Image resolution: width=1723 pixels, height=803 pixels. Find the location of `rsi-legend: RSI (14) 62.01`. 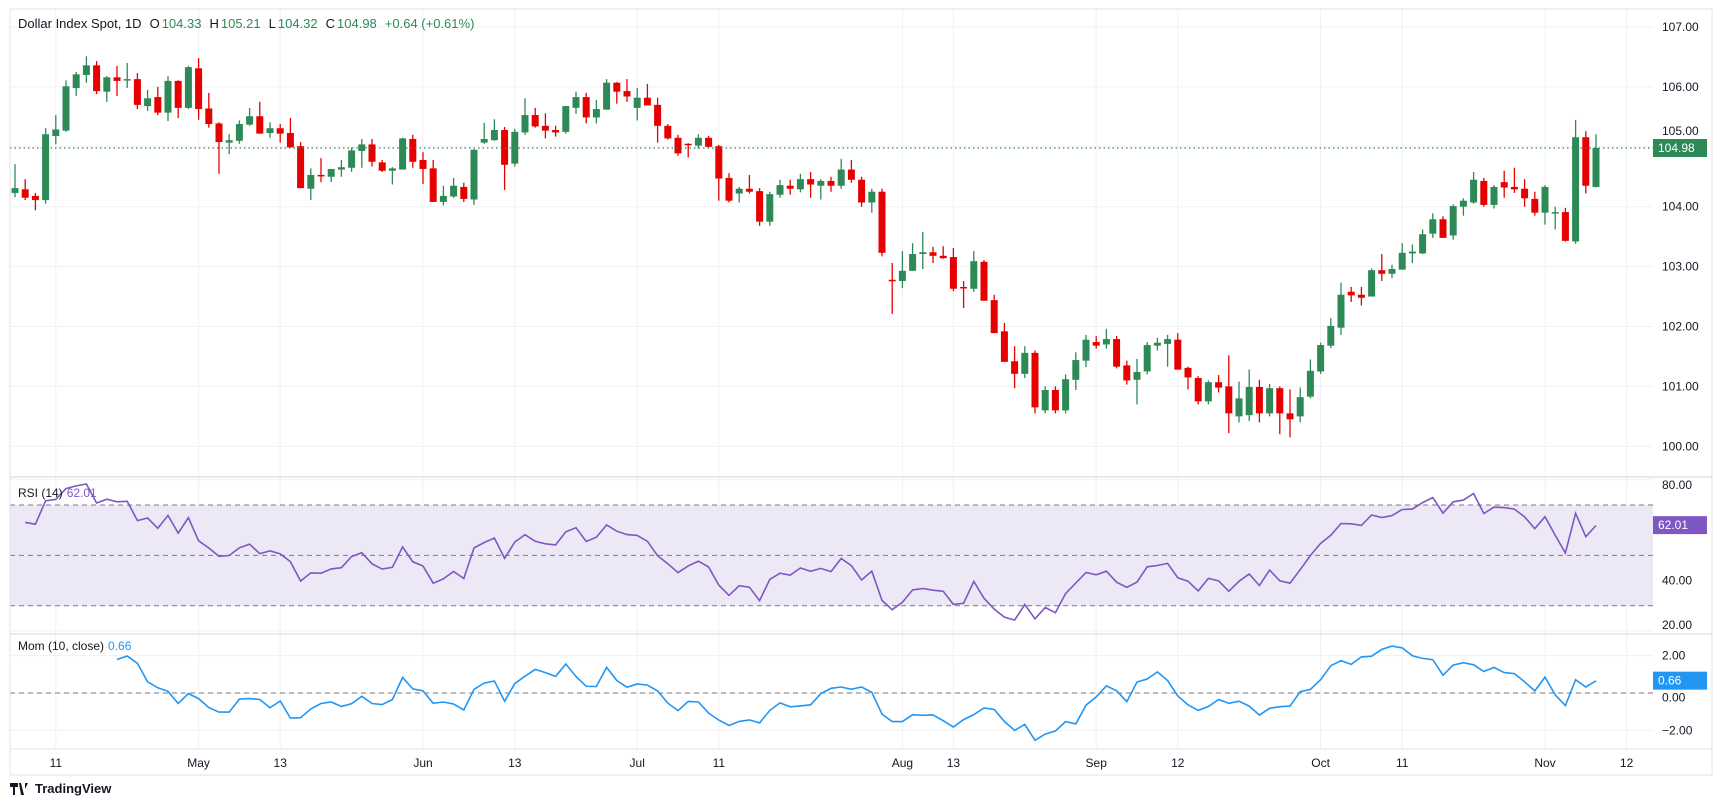

rsi-legend: RSI (14) 62.01 is located at coordinates (57, 493).